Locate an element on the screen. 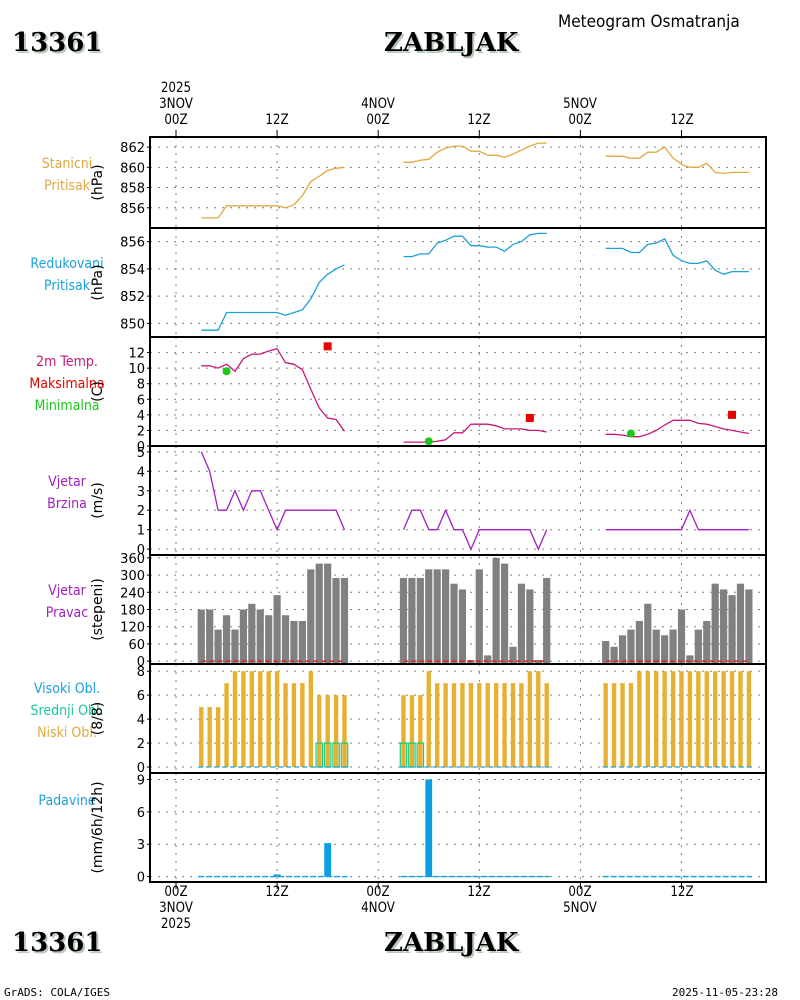 The width and height of the screenshot is (800, 1000). time-tick-line: 5NOV is located at coordinates (580, 908).